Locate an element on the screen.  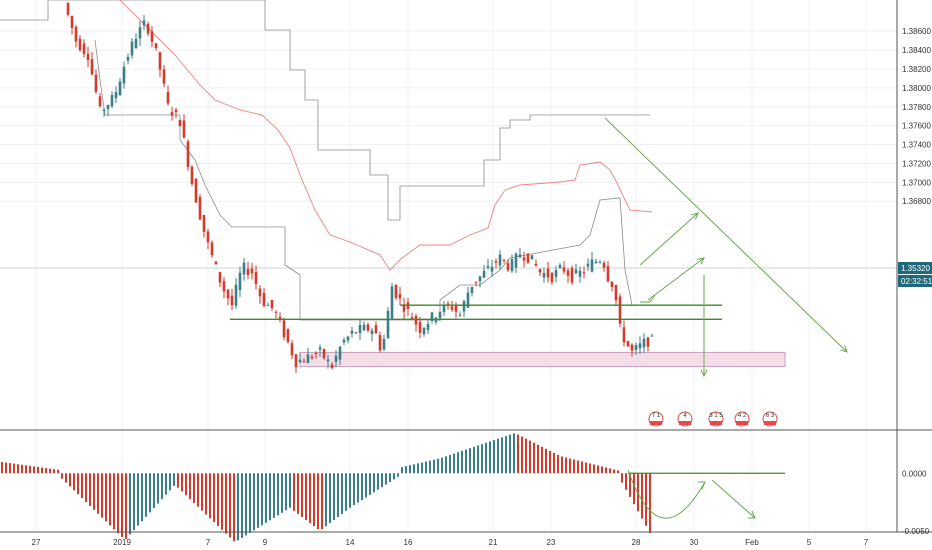
y-tick-label: 1.37000 is located at coordinates (916, 182).